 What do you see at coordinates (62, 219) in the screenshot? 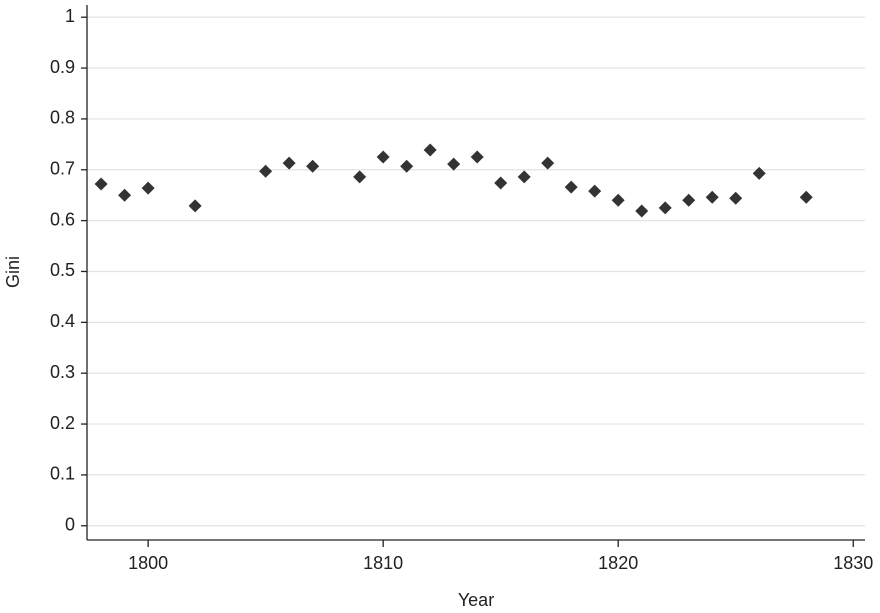
I see `y-tick-label: 0.6` at bounding box center [62, 219].